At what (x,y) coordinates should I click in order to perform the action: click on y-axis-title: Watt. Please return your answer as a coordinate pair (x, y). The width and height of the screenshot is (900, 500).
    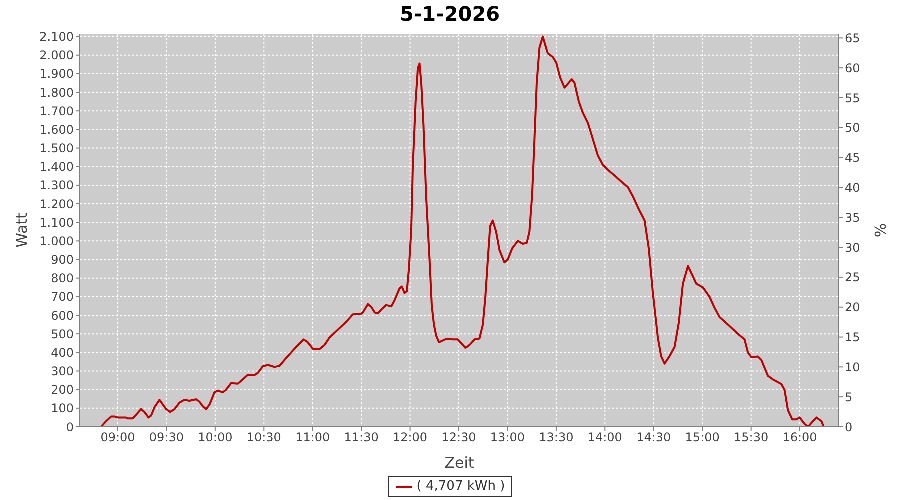
    Looking at the image, I should click on (22, 230).